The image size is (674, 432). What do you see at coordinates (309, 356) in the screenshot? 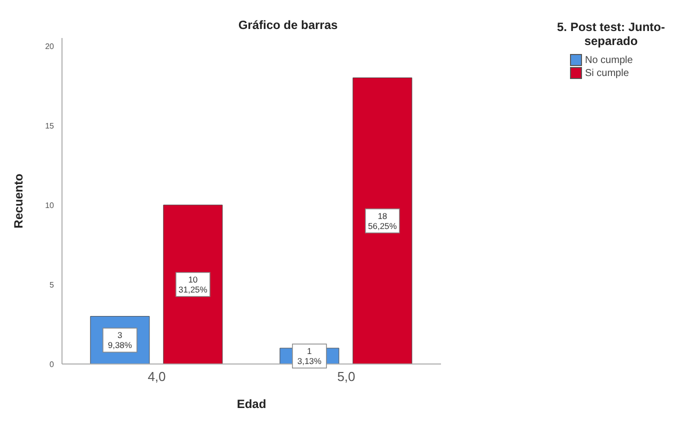
I see `data-label: 1 3,13%` at bounding box center [309, 356].